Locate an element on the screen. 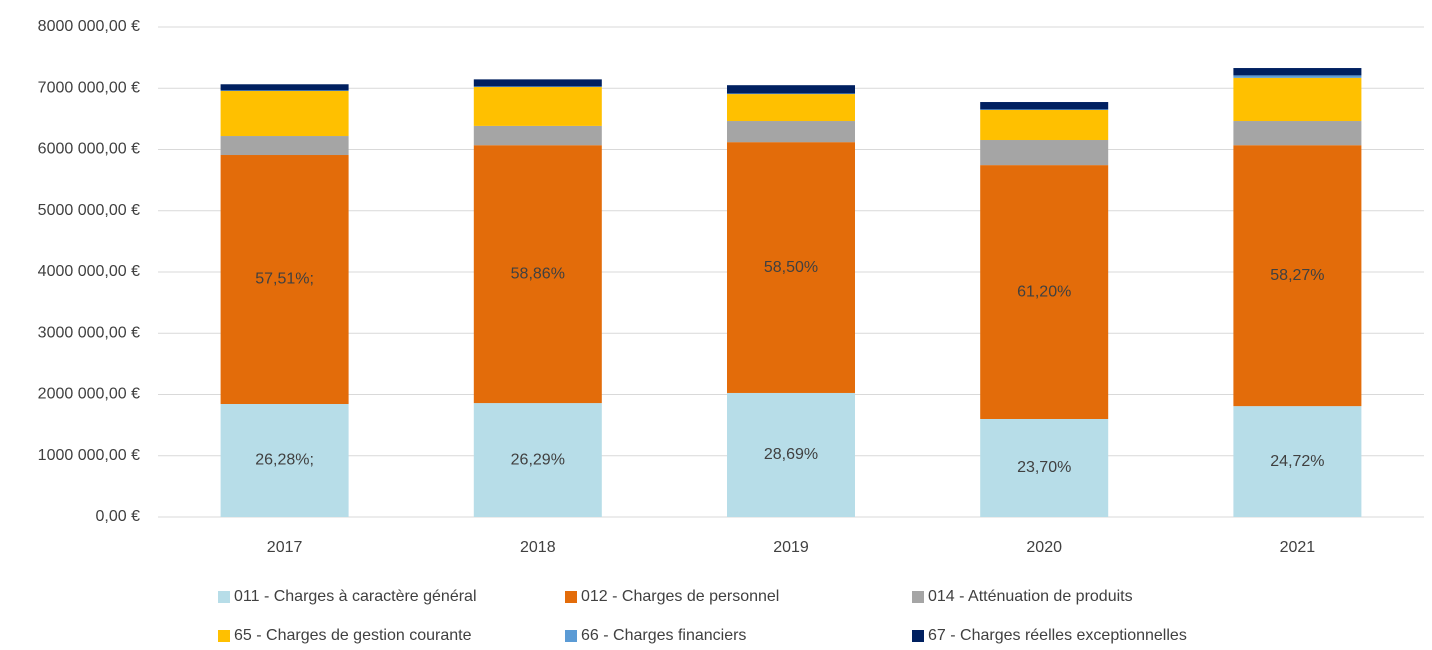 The width and height of the screenshot is (1432, 650). legend-label: 66 - Charges financiers is located at coordinates (663, 635).